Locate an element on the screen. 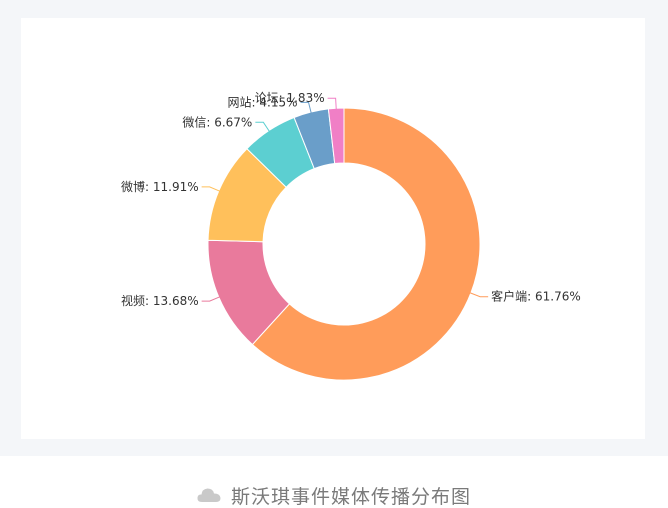 The height and width of the screenshot is (508, 668). figure-caption: 斯沃琪事件媒体传播分布图 is located at coordinates (334, 494).